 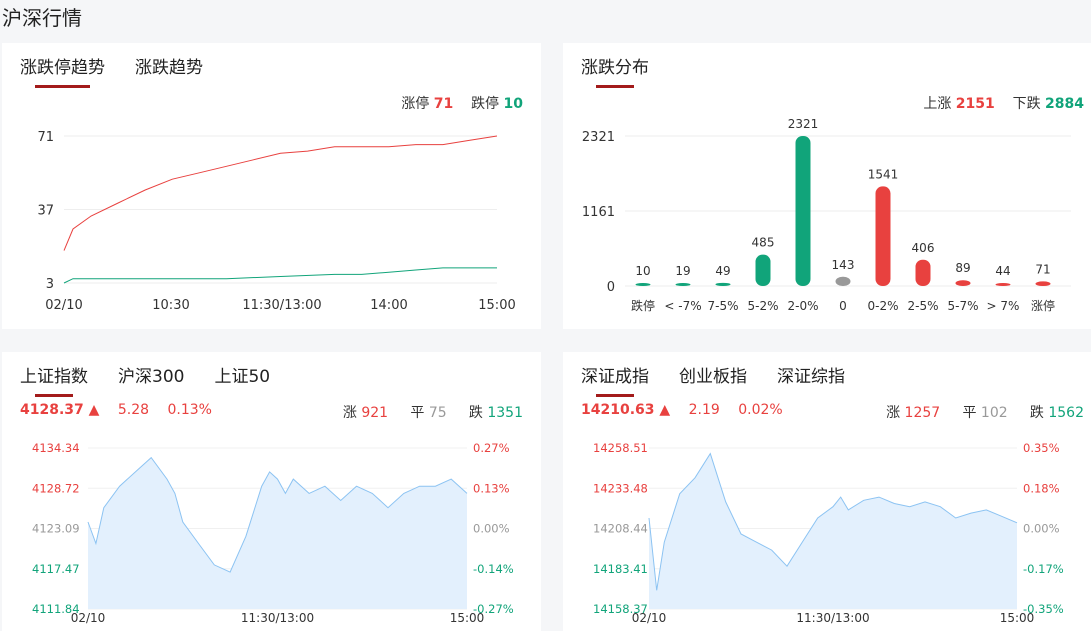 What do you see at coordinates (1003, 103) in the screenshot?
I see `distribution-stats: 上涨 2151 下跌 2884` at bounding box center [1003, 103].